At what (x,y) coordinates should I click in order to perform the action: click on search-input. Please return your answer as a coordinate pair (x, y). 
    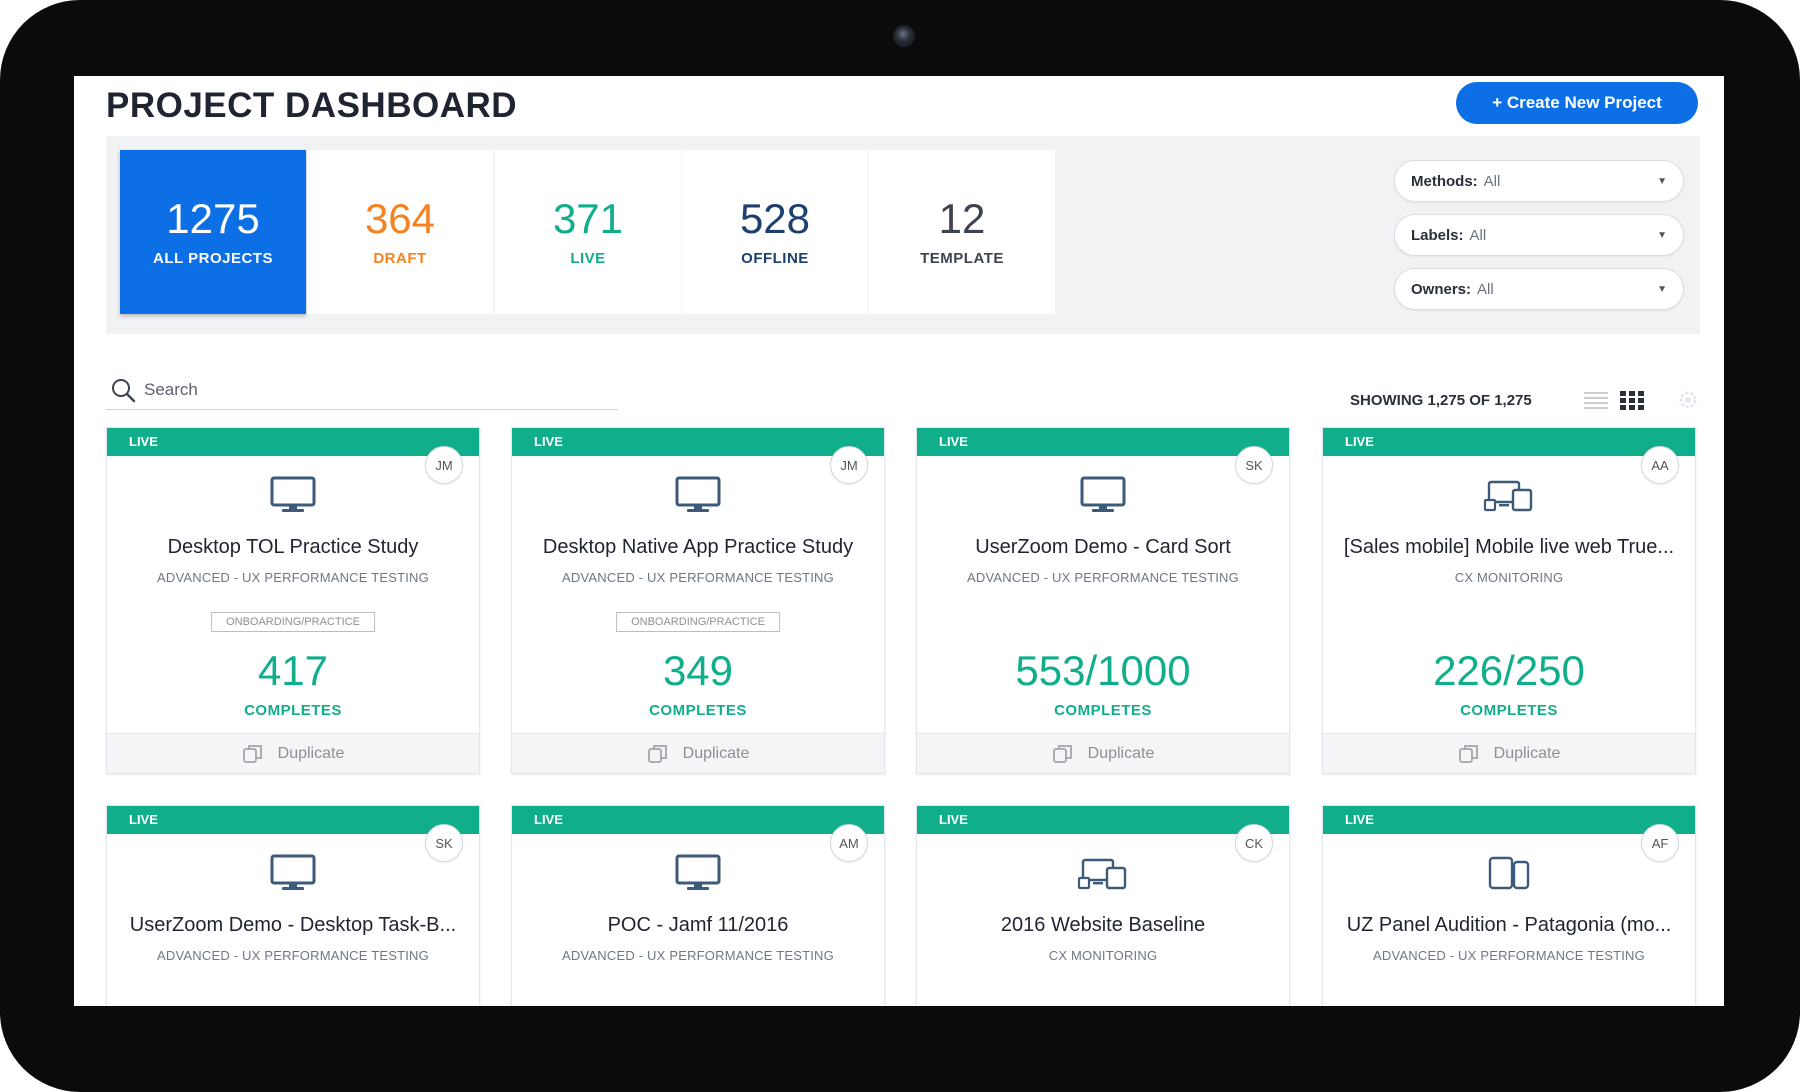
    Looking at the image, I should click on (364, 389).